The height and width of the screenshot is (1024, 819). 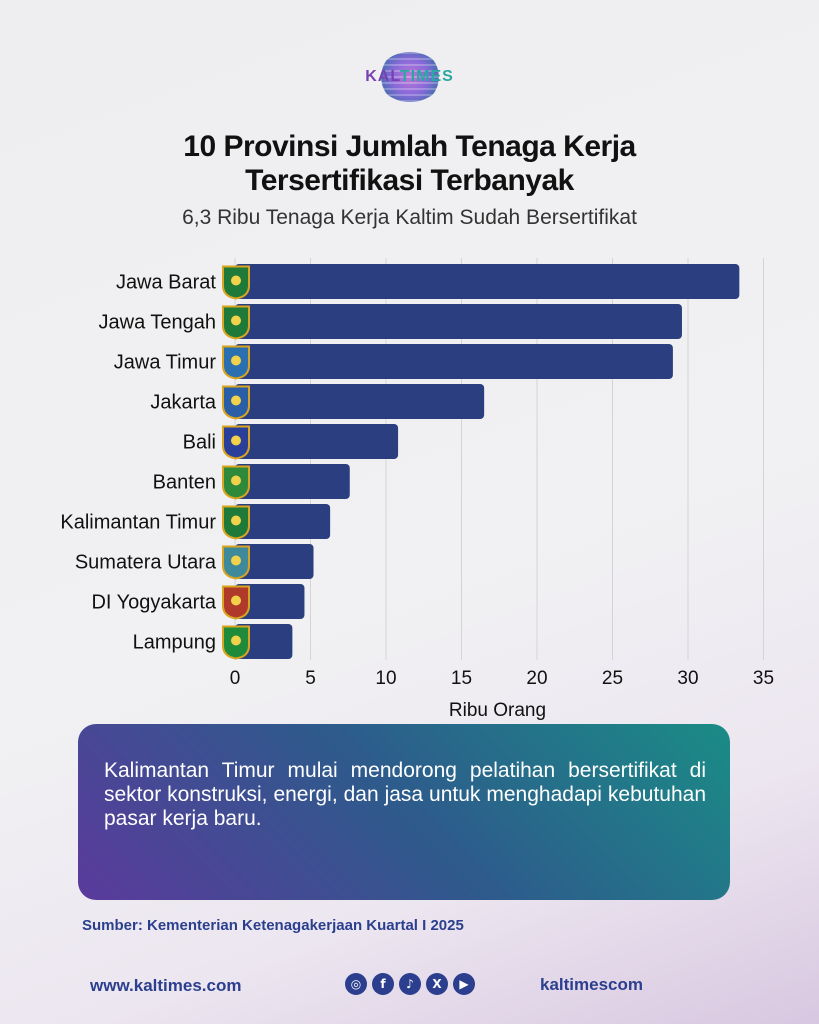 I want to click on x-axis-label: Ribu Orang, so click(x=497, y=710).